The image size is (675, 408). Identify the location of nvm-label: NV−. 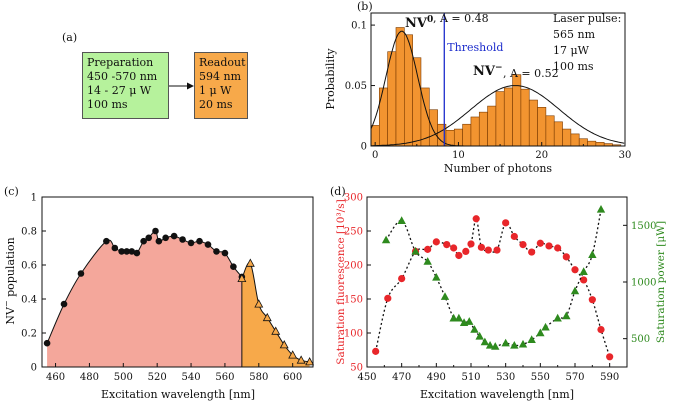
(488, 71).